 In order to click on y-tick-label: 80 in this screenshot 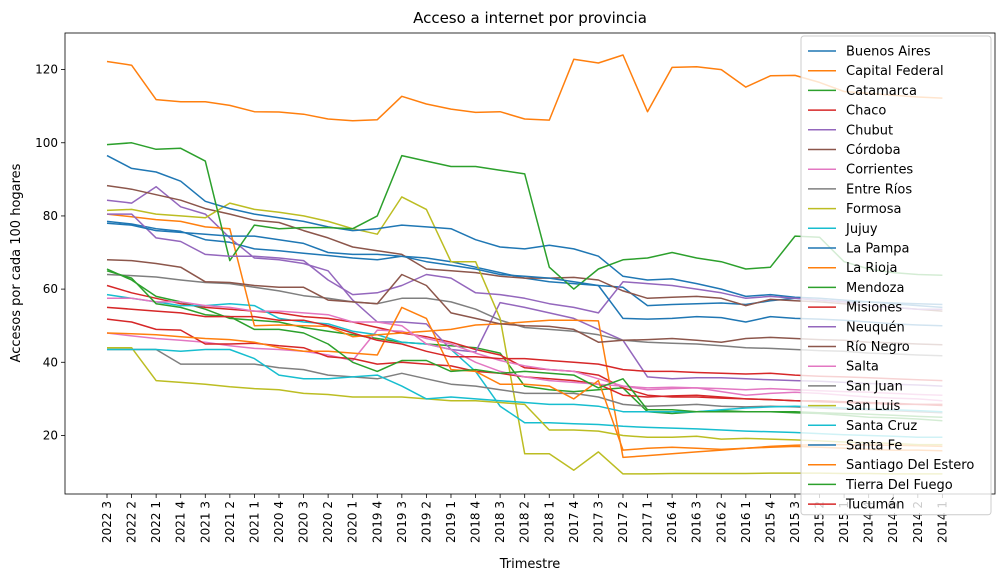, I will do `click(50, 216)`.